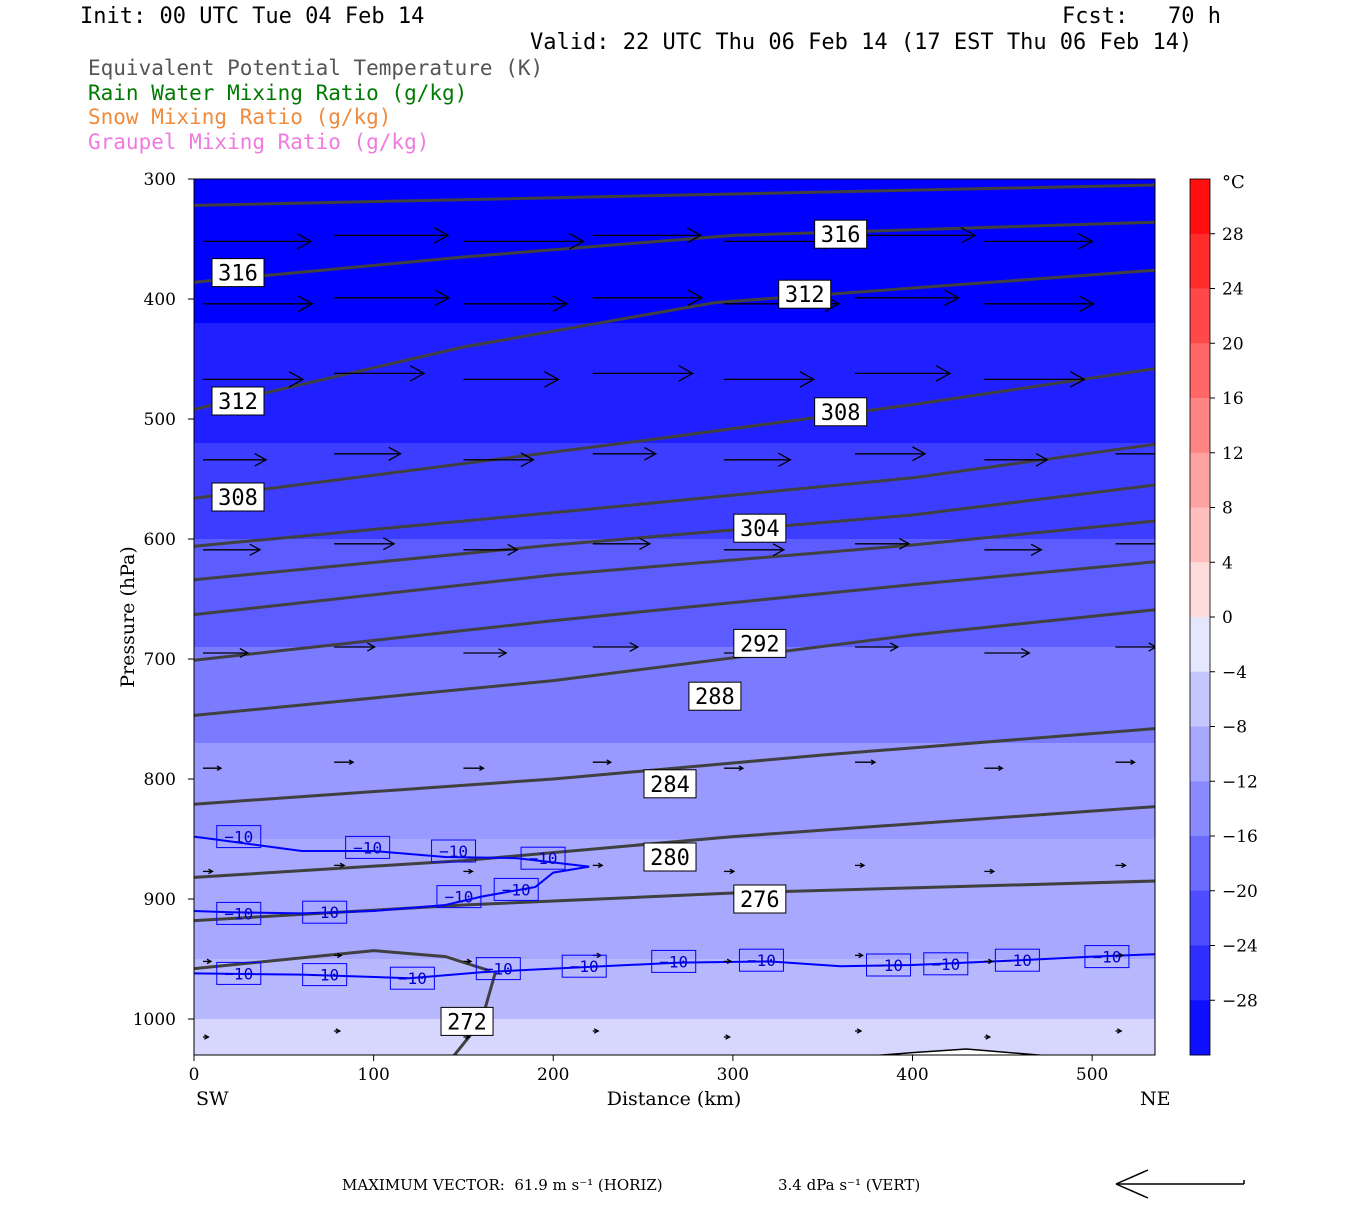 The image size is (1350, 1206). I want to click on field-legend-theta-e: Equivalent Potential Temperature (K), so click(316, 68).